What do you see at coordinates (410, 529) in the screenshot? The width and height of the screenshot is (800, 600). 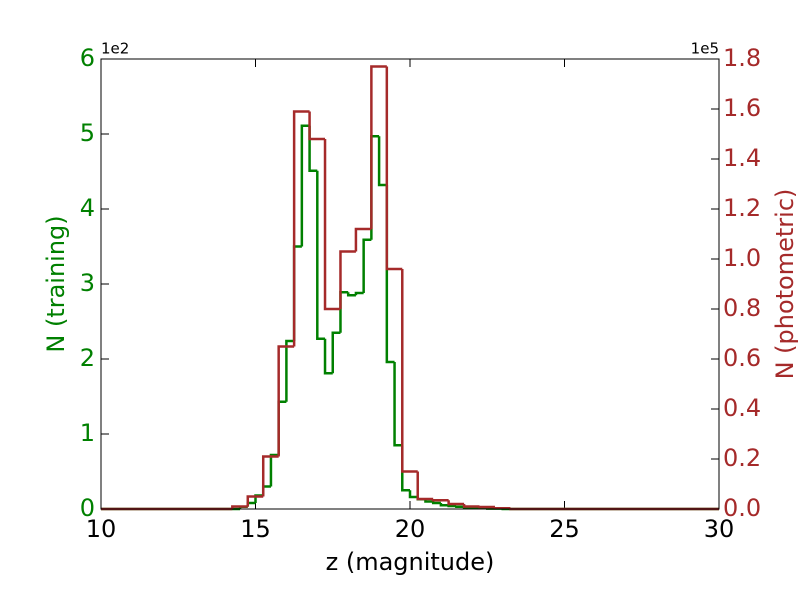 I see `x-tick-label: 20` at bounding box center [410, 529].